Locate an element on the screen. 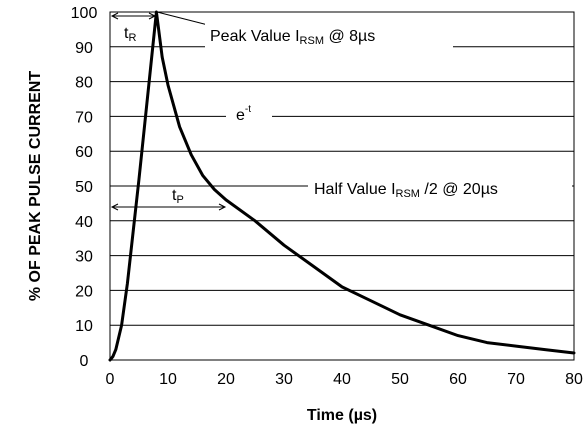 This screenshot has width=588, height=432. y-tick-label-5: 50 is located at coordinates (84, 187).